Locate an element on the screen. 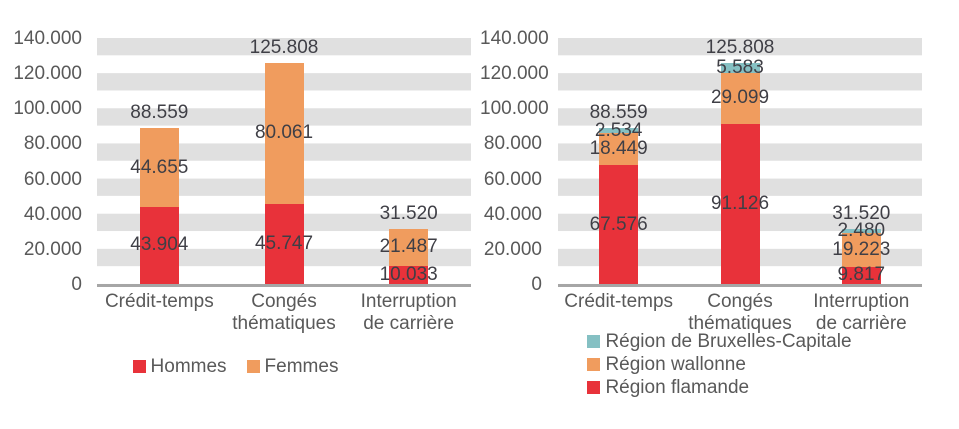  legend-label: Hommes is located at coordinates (188, 366).